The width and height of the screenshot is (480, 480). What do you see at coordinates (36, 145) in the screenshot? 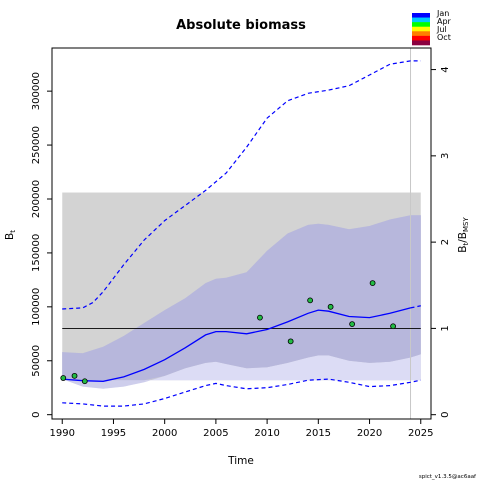
I see `y-tick-label: 250000` at bounding box center [36, 145].